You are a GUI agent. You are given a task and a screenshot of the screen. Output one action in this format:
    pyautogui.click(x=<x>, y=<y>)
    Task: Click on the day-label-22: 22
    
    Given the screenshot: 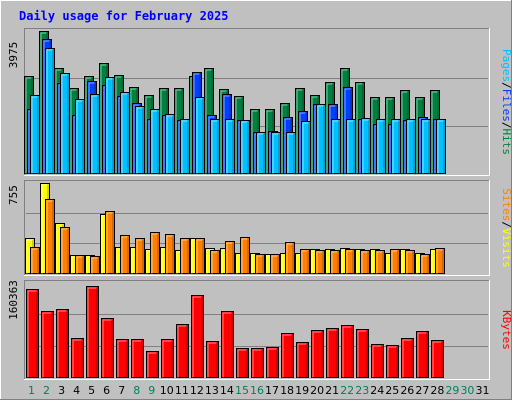 What is the action you would take?
    pyautogui.click(x=347, y=390)
    